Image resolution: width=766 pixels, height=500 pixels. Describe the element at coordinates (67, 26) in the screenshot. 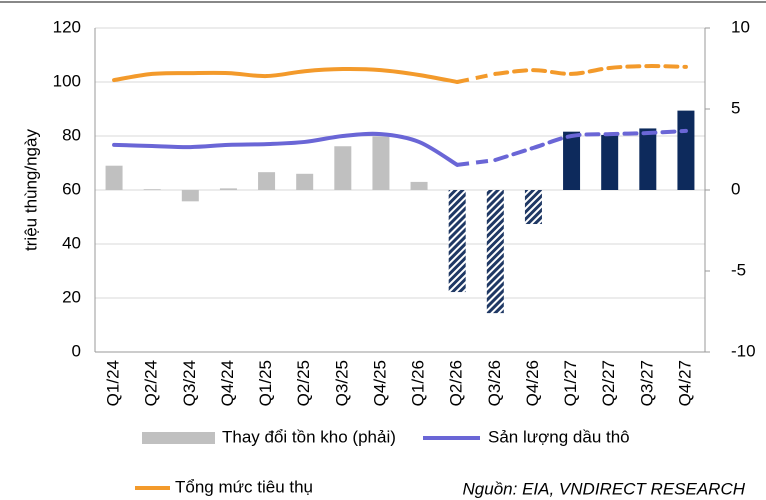

I see `y-tick-label: 120` at that location.